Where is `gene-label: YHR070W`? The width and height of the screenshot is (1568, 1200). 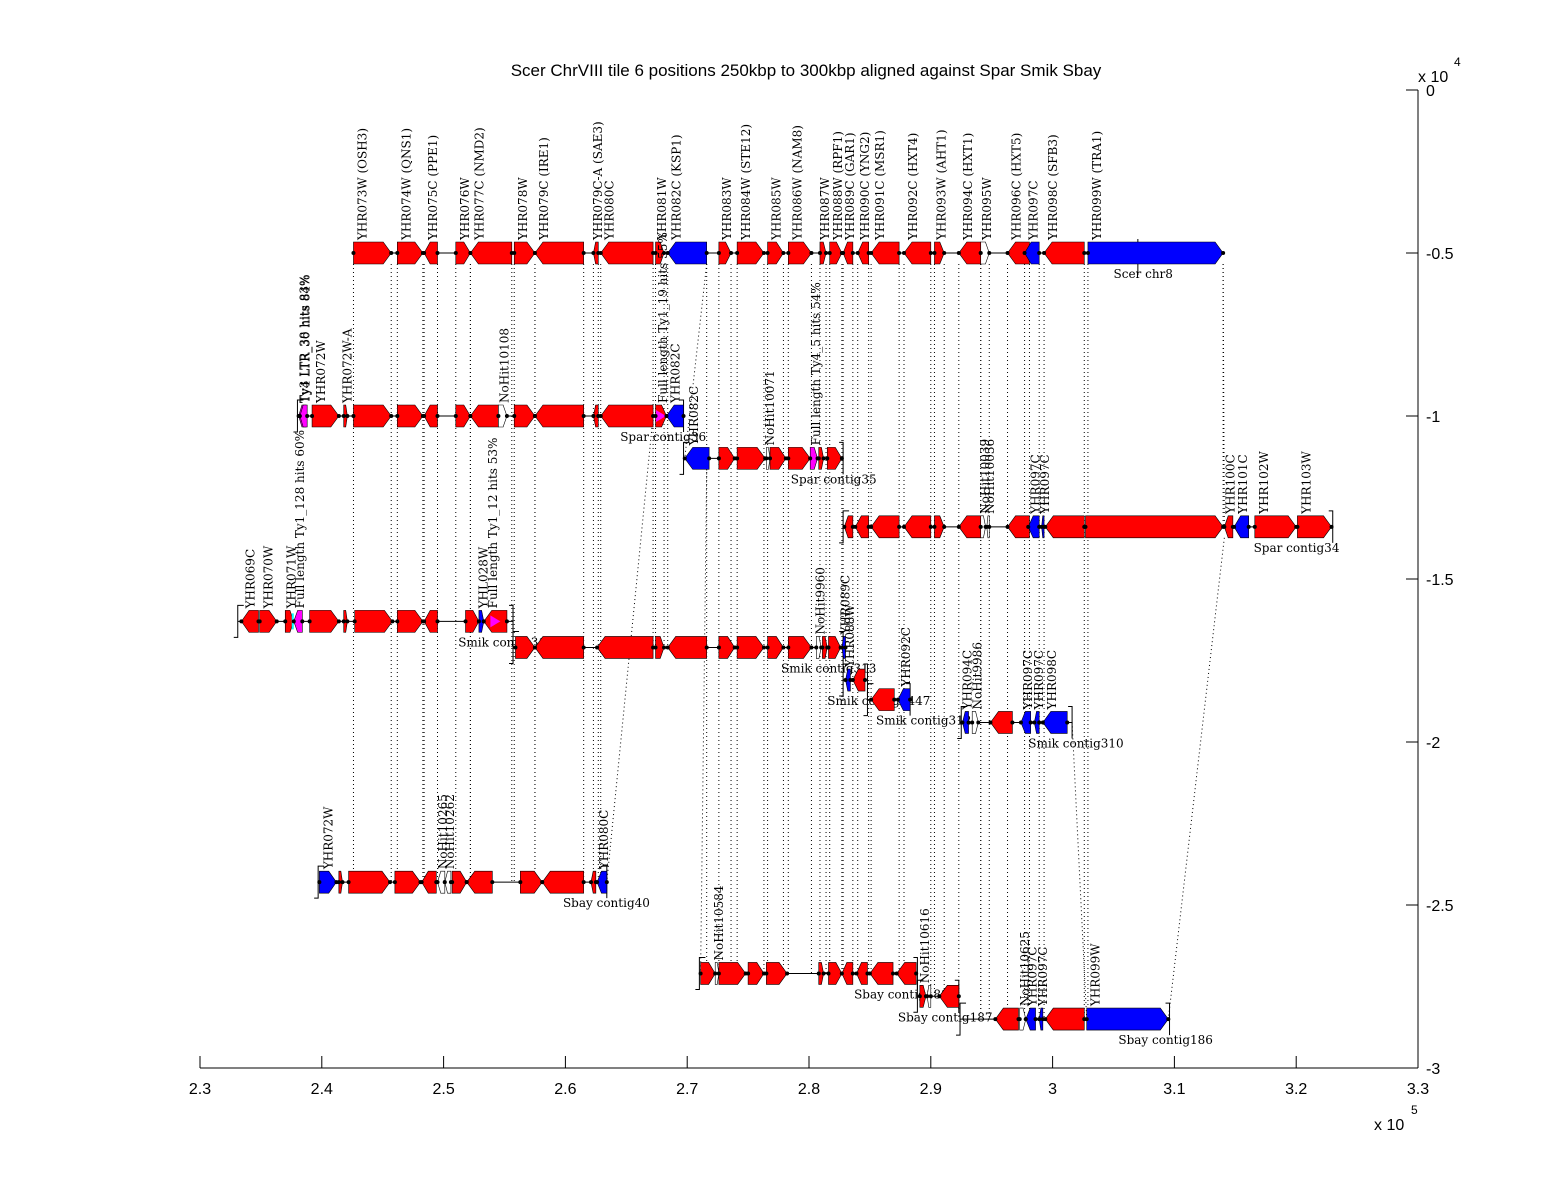
gene-label: YHR070W is located at coordinates (269, 577).